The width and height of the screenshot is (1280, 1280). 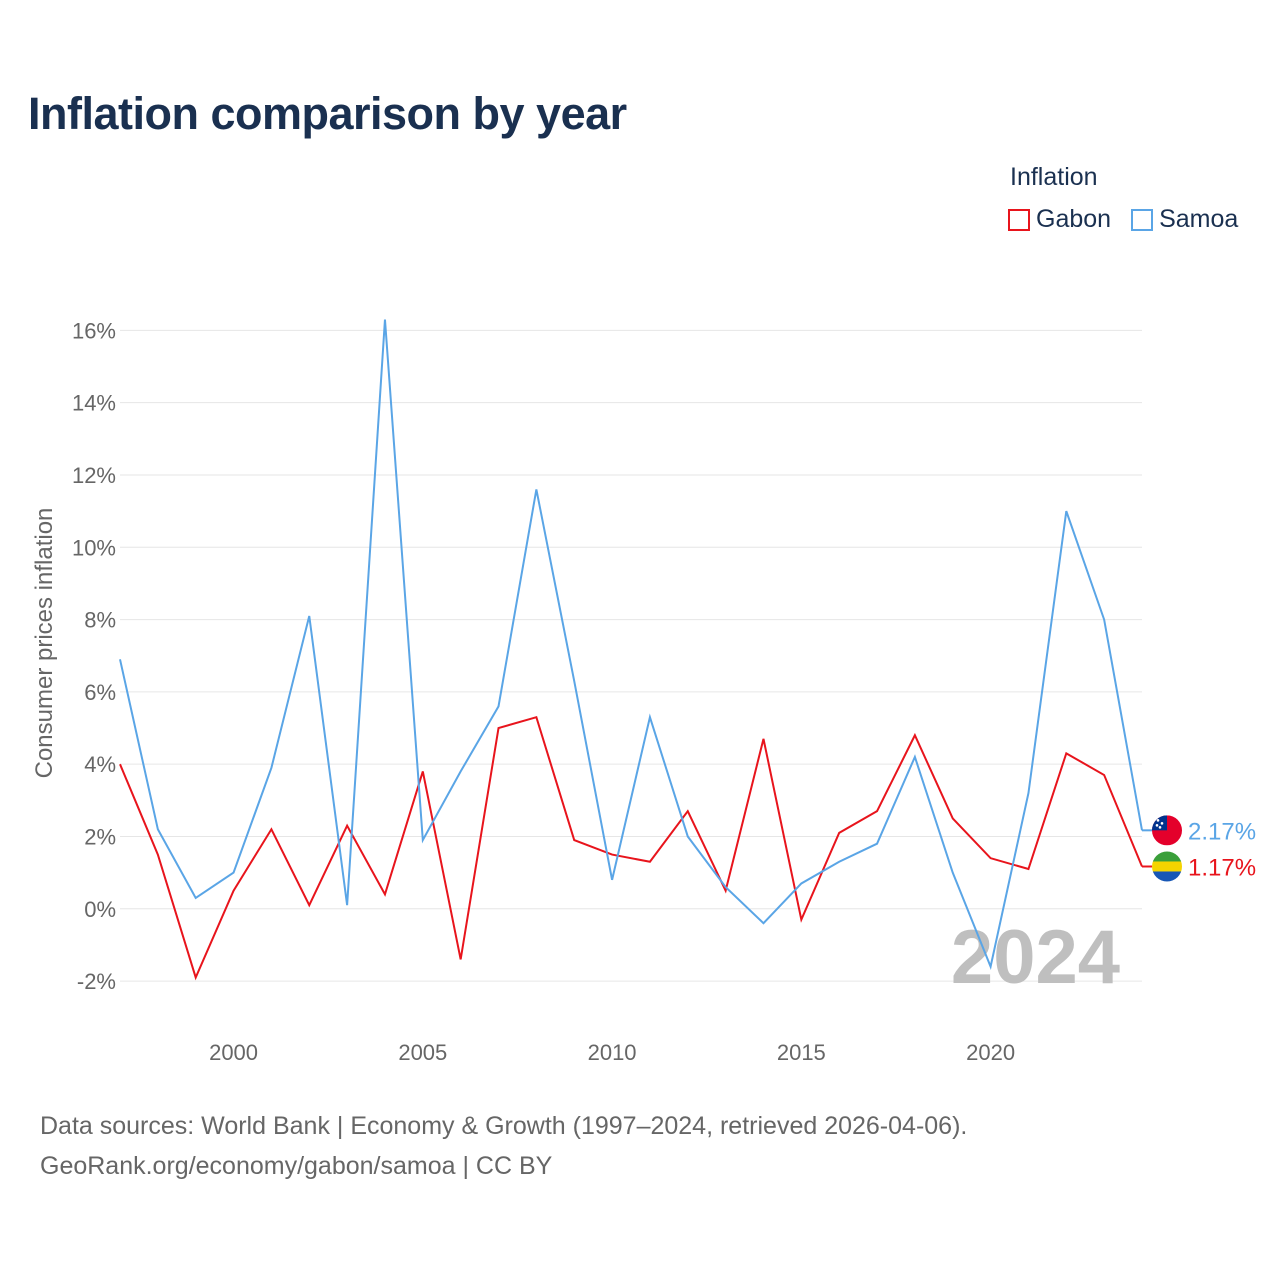 I want to click on legend-label-gabon: Gabon, so click(x=1074, y=219).